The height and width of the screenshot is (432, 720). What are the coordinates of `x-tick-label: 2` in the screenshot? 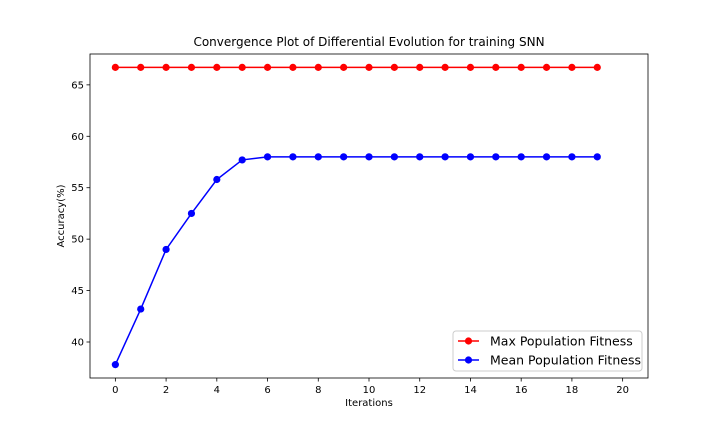 It's located at (166, 390).